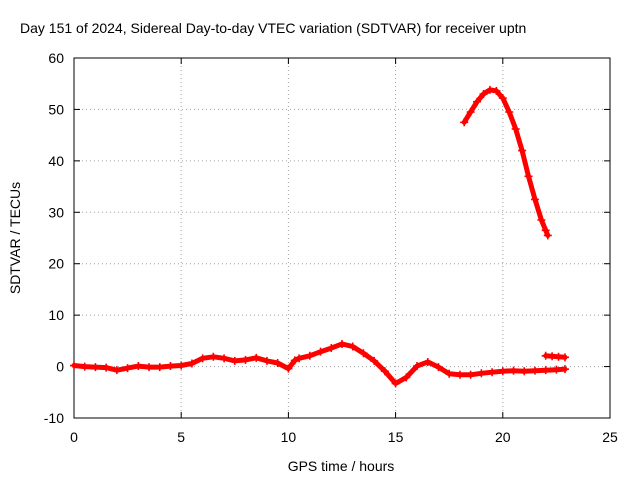  What do you see at coordinates (56, 212) in the screenshot?
I see `y-tick-label: 30` at bounding box center [56, 212].